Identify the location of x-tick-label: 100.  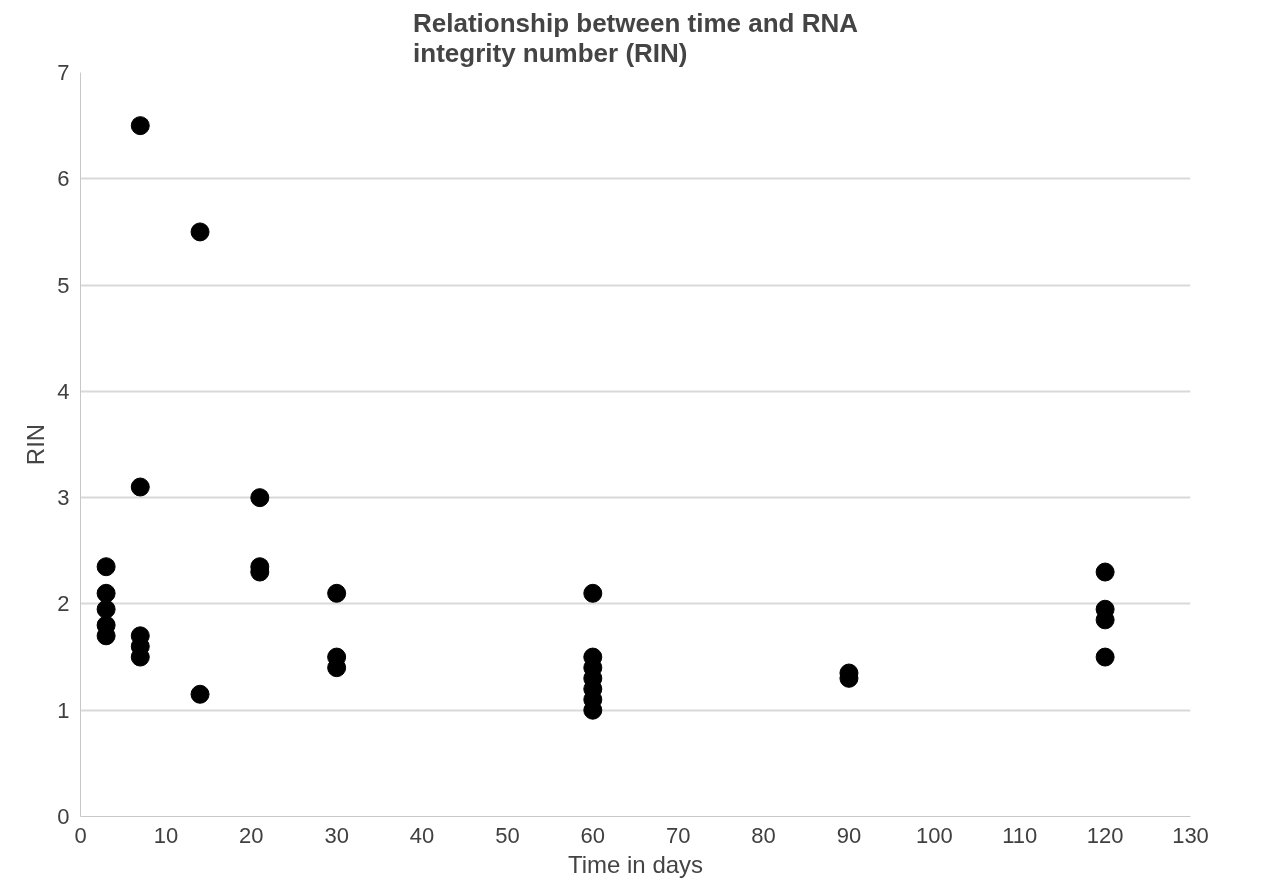
(934, 835).